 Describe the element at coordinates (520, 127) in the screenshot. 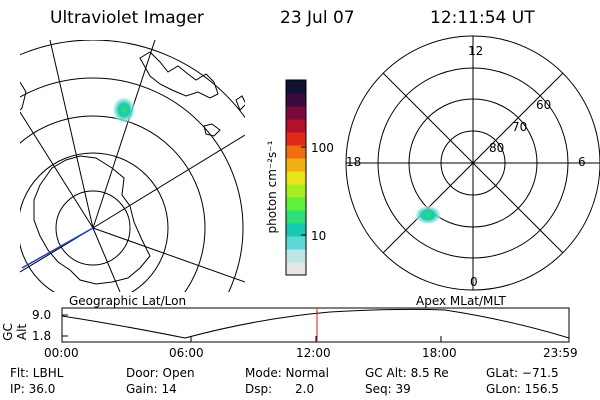

I see `mlat-label-70: 70` at that location.